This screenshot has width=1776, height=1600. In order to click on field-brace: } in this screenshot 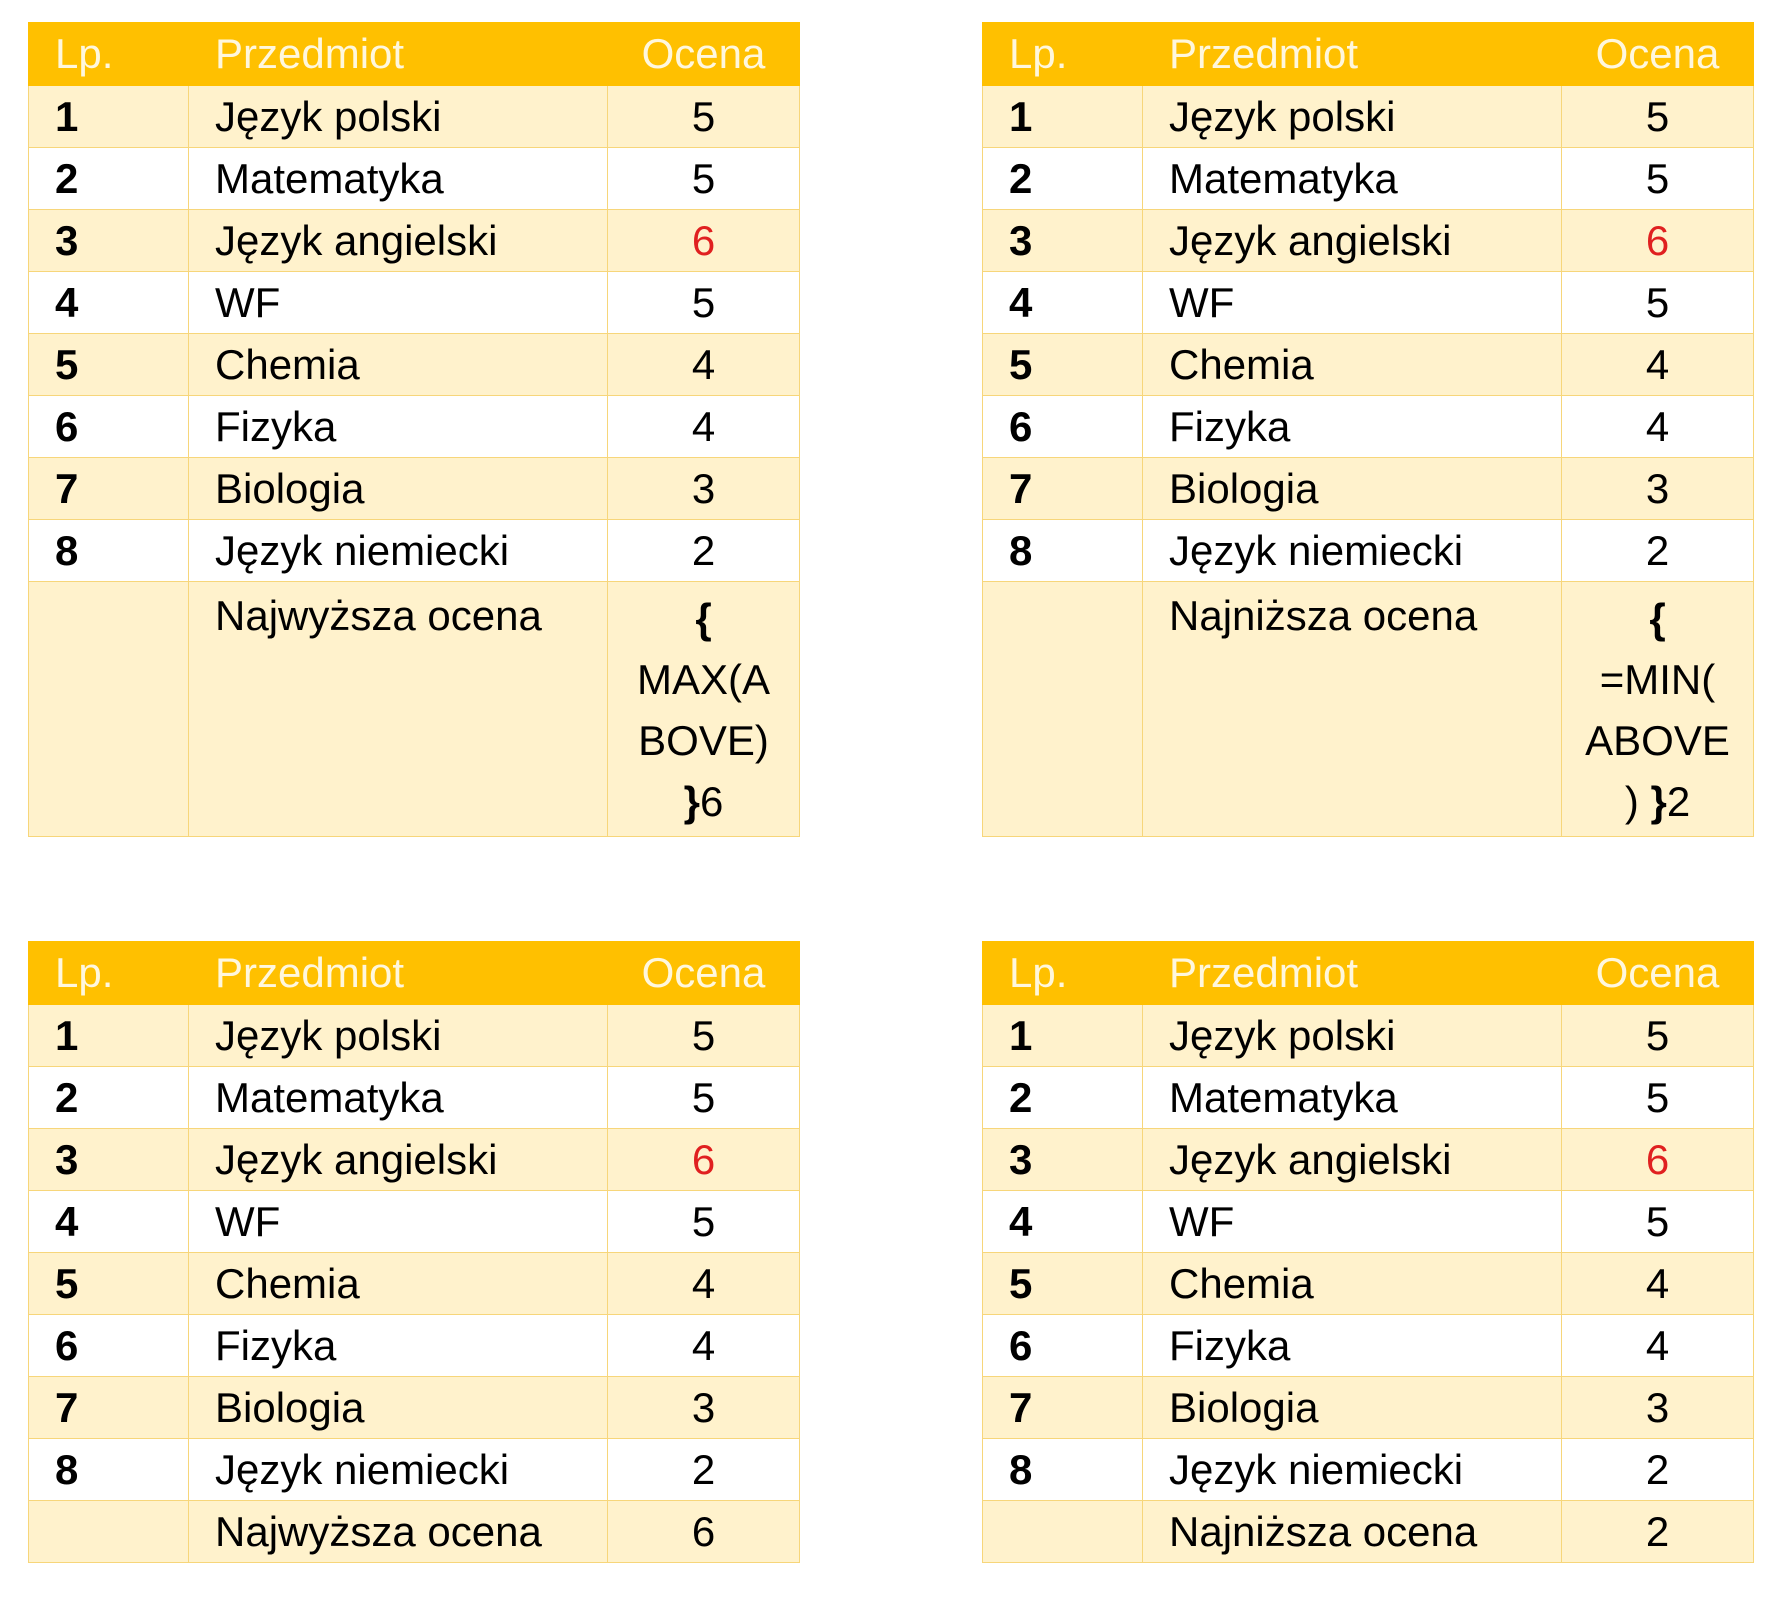, I will do `click(691, 801)`.